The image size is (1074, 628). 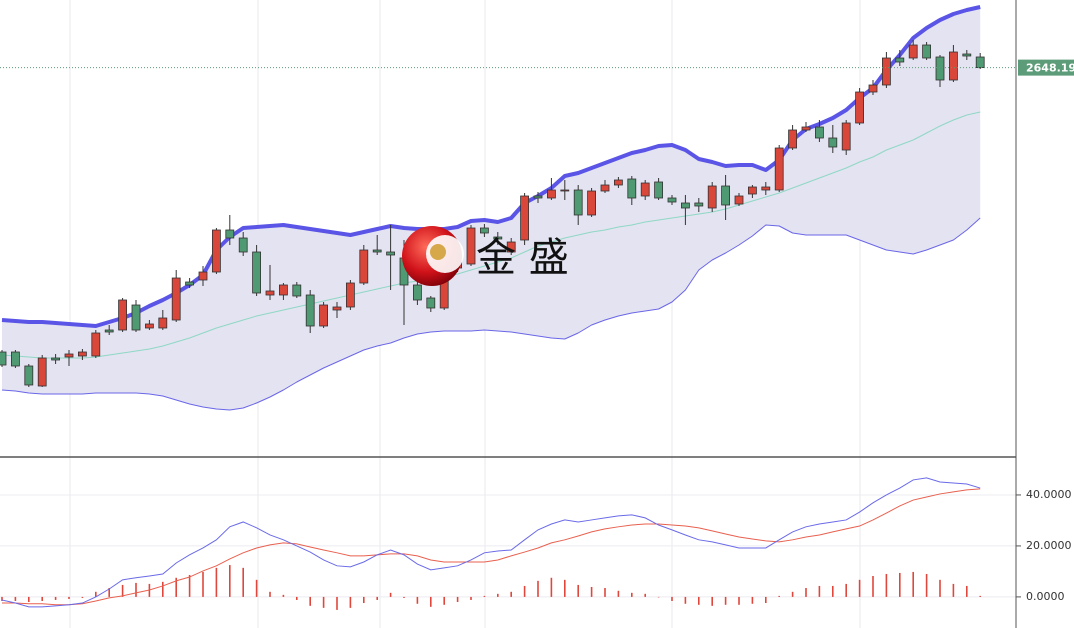 What do you see at coordinates (1045, 596) in the screenshot?
I see `y-tick-label: 0.0000` at bounding box center [1045, 596].